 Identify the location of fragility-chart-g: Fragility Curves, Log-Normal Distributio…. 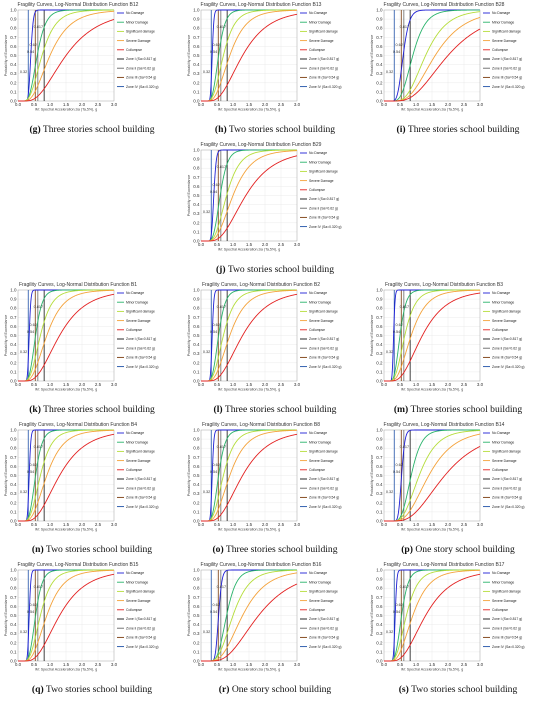
(81, 57).